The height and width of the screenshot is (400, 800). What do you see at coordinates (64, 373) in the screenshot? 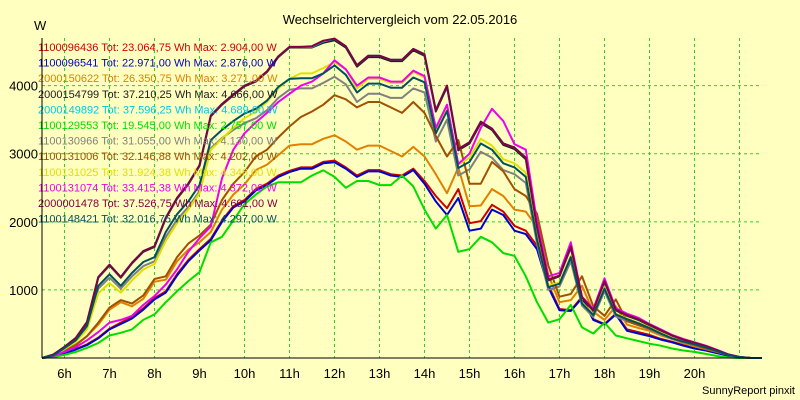
I see `x-tick-label: 6h` at bounding box center [64, 373].